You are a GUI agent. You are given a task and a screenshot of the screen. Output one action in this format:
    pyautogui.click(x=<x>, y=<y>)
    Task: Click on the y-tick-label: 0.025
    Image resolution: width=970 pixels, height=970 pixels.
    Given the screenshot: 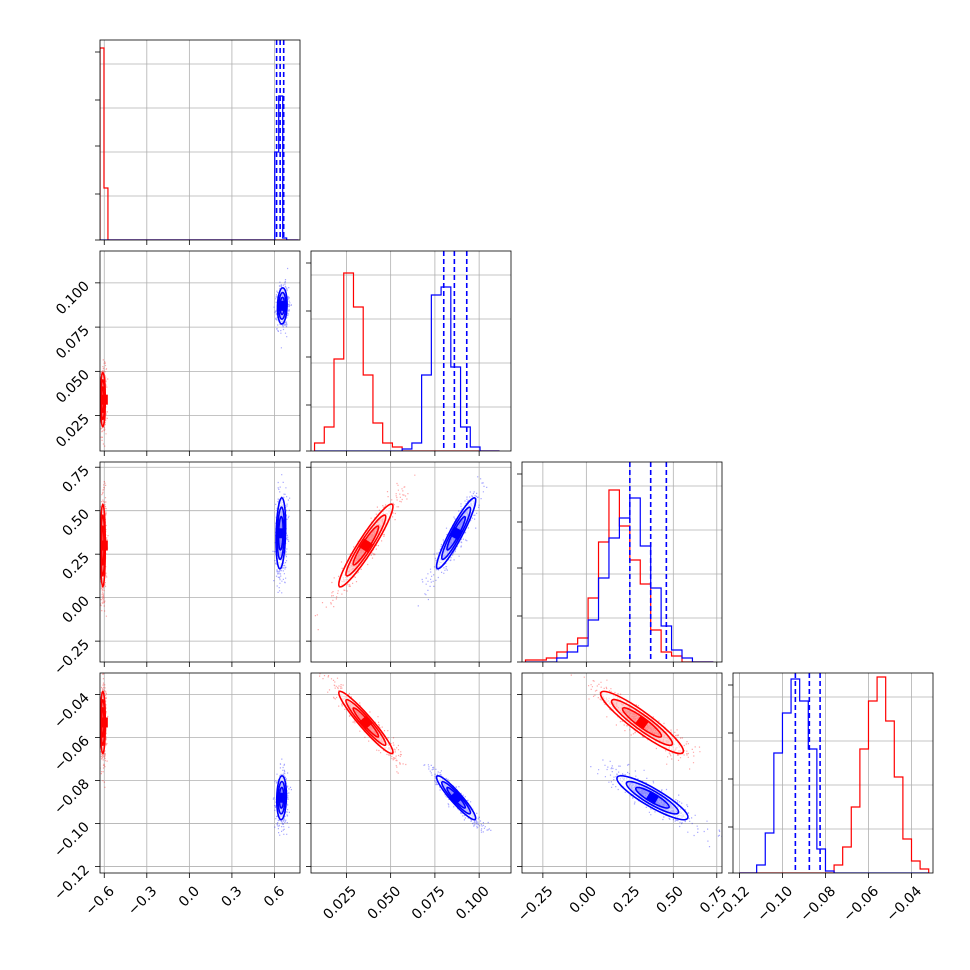 What is the action you would take?
    pyautogui.click(x=73, y=431)
    